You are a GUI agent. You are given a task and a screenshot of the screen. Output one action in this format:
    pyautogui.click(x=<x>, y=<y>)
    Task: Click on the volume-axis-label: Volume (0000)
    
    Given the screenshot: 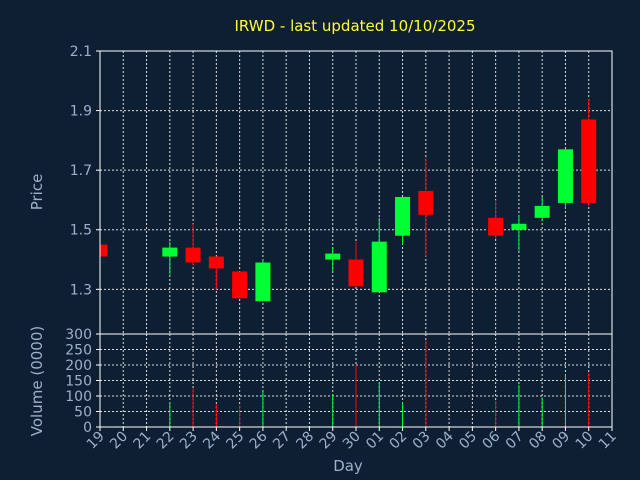 What is the action you would take?
    pyautogui.click(x=37, y=381)
    